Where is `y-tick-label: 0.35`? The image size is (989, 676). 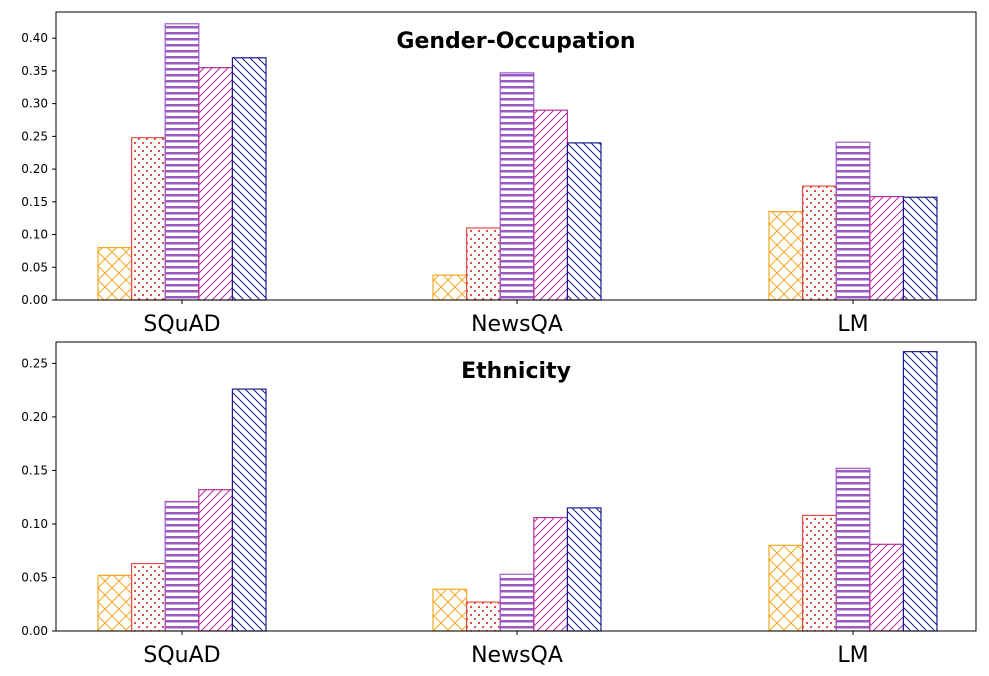 y-tick-label: 0.35 is located at coordinates (34, 71).